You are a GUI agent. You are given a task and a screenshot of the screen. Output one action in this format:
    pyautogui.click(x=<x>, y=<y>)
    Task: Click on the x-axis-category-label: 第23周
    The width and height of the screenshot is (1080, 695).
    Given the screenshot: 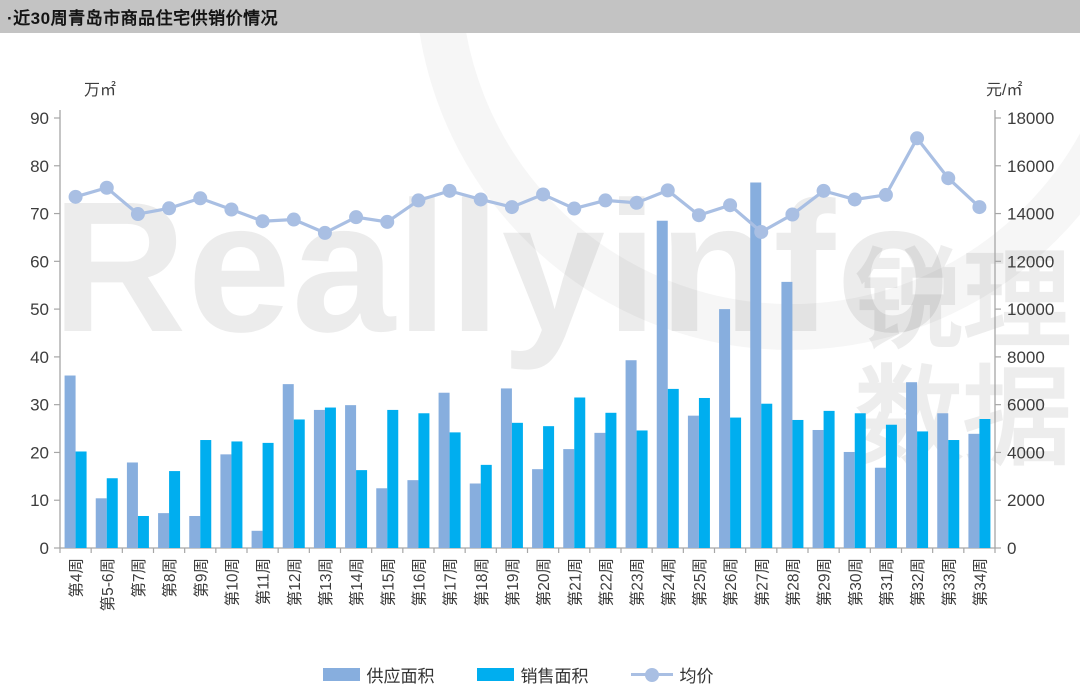 What is the action you would take?
    pyautogui.click(x=638, y=582)
    